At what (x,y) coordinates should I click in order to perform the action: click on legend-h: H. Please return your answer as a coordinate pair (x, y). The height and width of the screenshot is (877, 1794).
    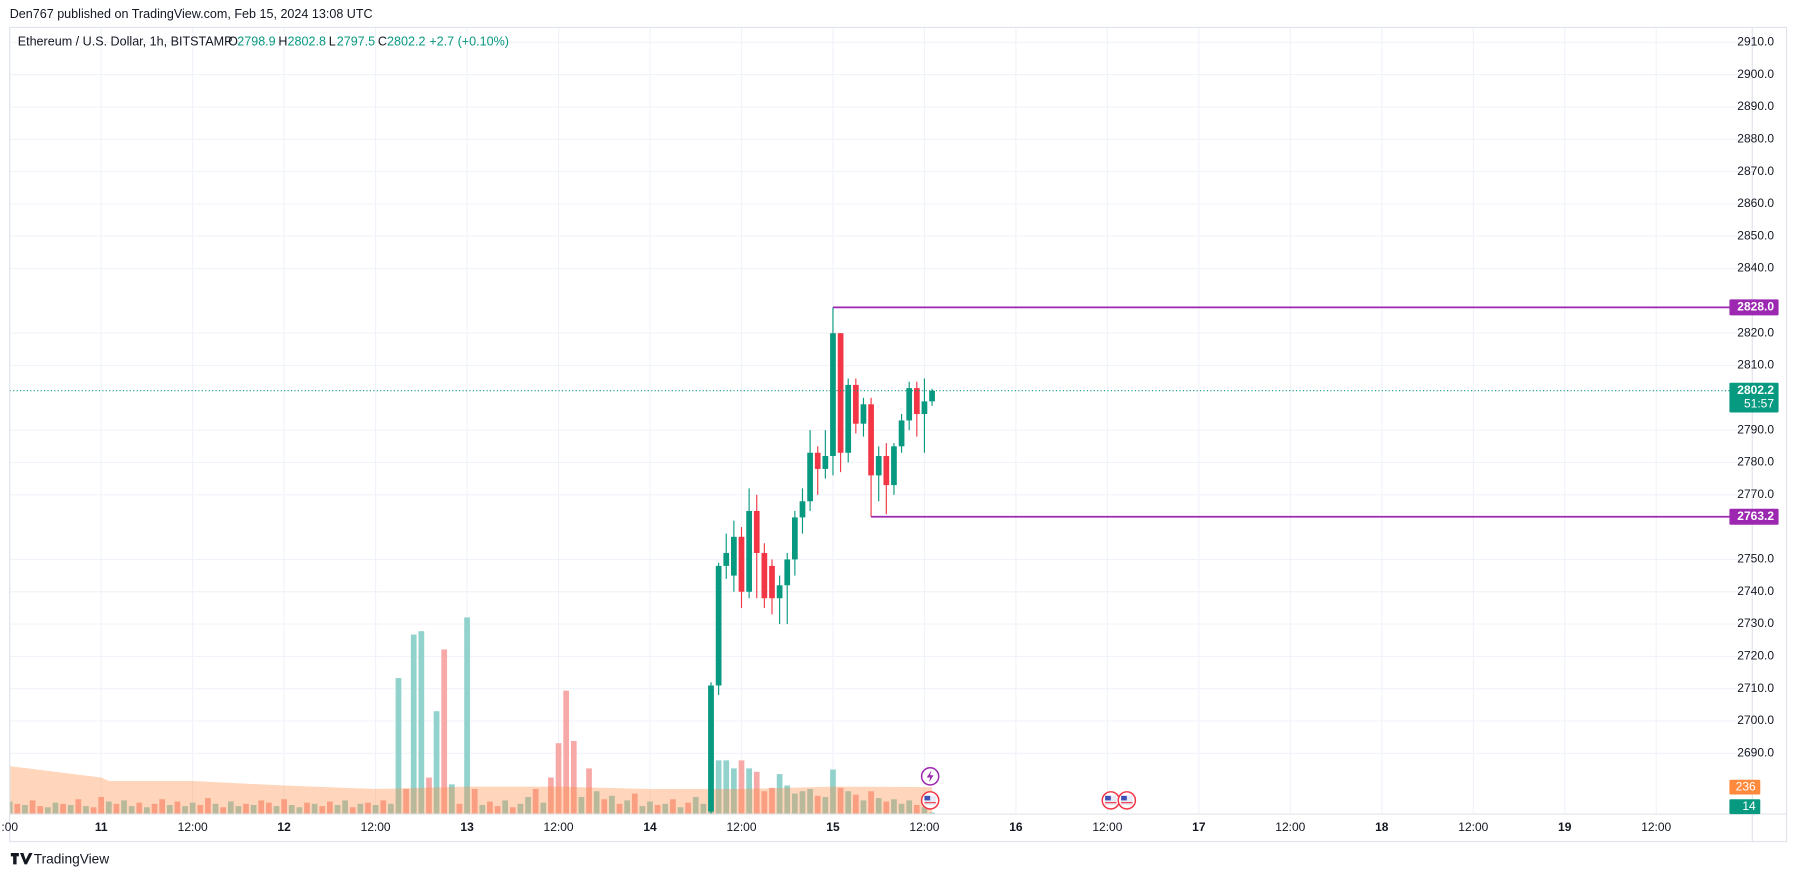
    Looking at the image, I should click on (282, 42).